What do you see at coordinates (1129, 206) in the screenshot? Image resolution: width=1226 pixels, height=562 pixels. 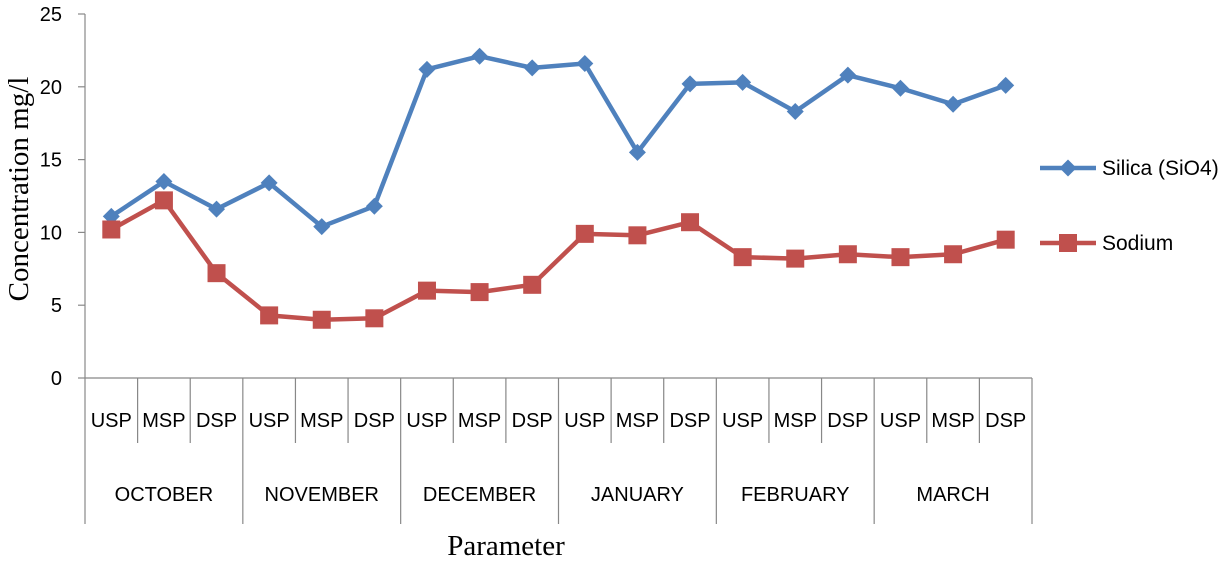 I see `legend: Silica (SiO4) Sodium` at bounding box center [1129, 206].